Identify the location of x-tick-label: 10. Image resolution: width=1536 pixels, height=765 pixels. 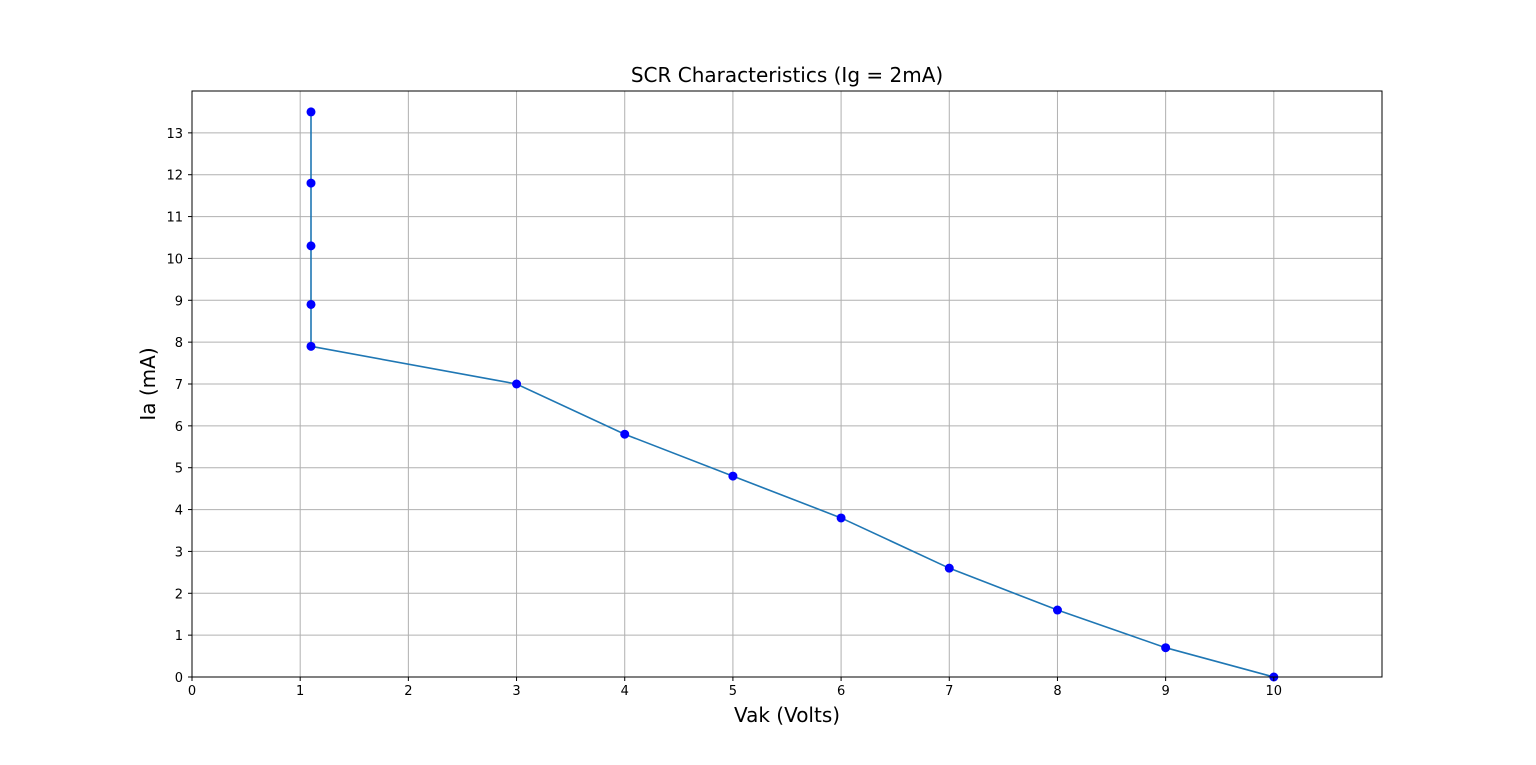
(1274, 691).